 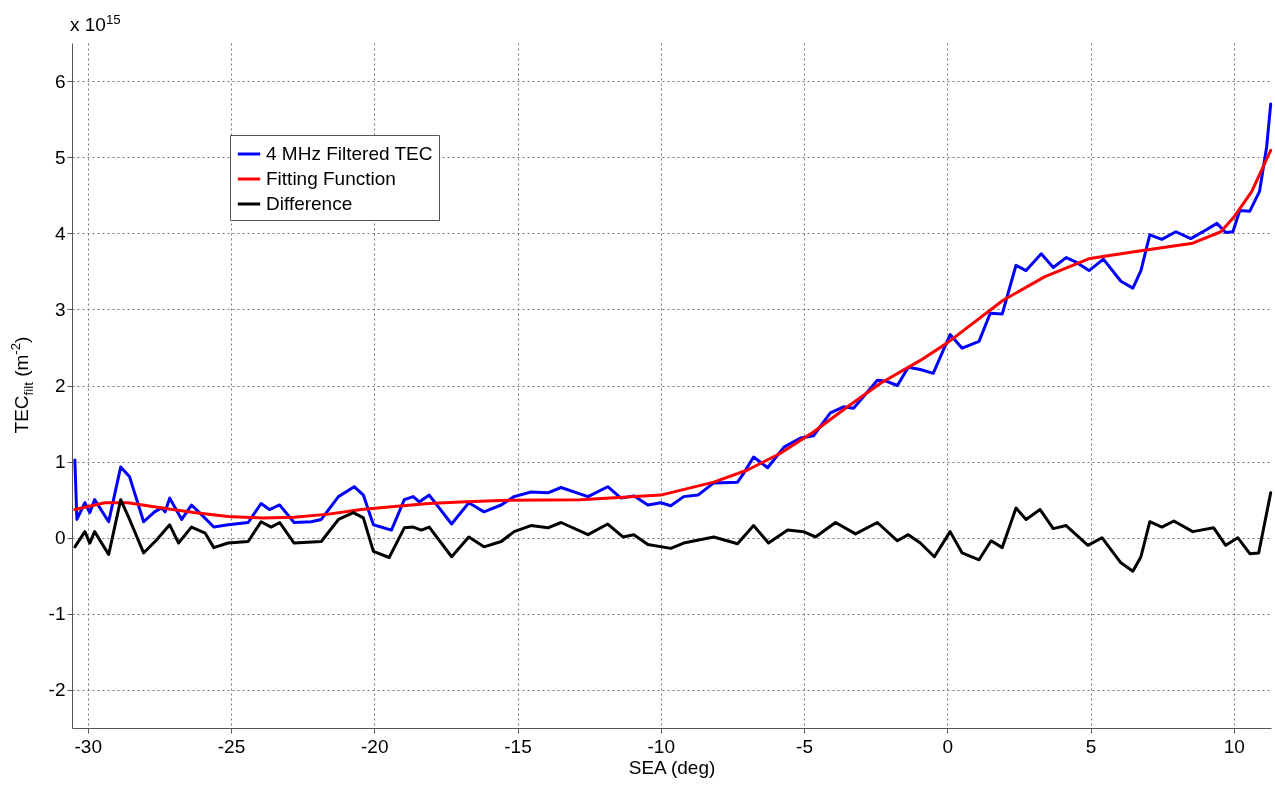 I want to click on y-tick-label: 6, so click(x=60, y=81).